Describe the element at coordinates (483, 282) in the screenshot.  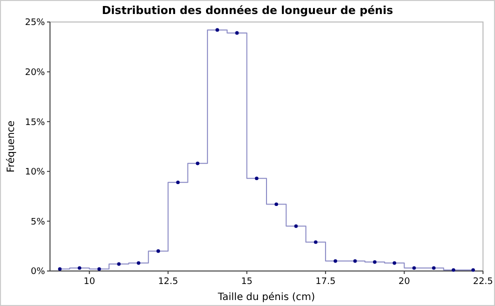
I see `x-tick-label: 22.5` at that location.